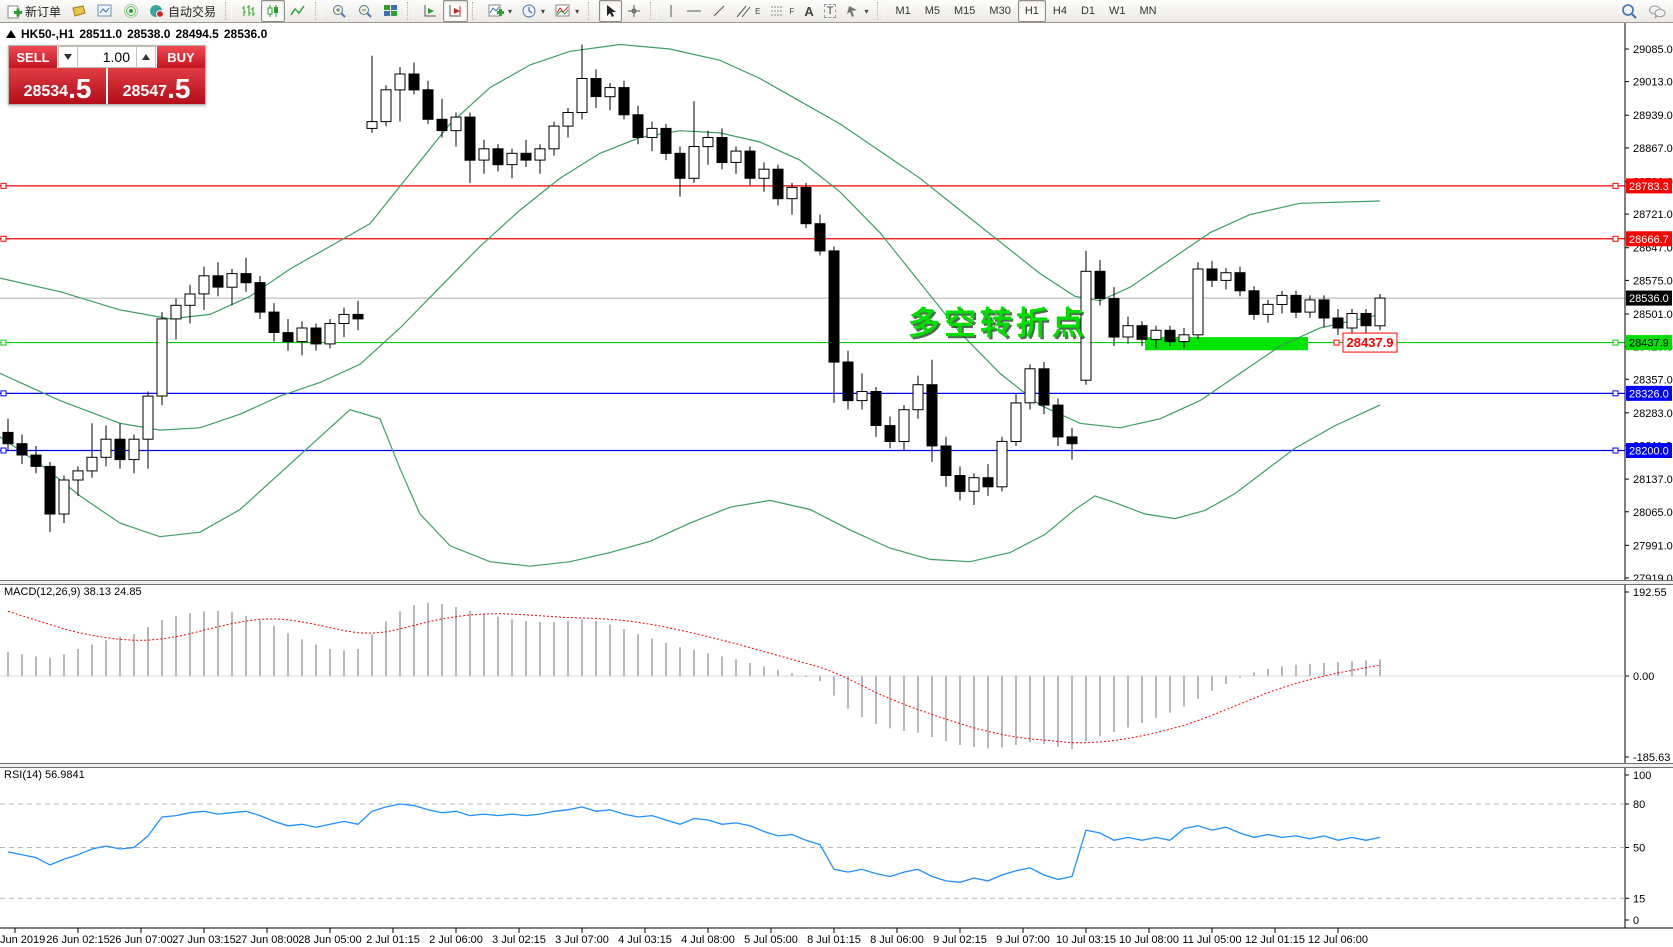 Image resolution: width=1673 pixels, height=947 pixels. What do you see at coordinates (33, 57) in the screenshot?
I see `sell-button: SELL` at bounding box center [33, 57].